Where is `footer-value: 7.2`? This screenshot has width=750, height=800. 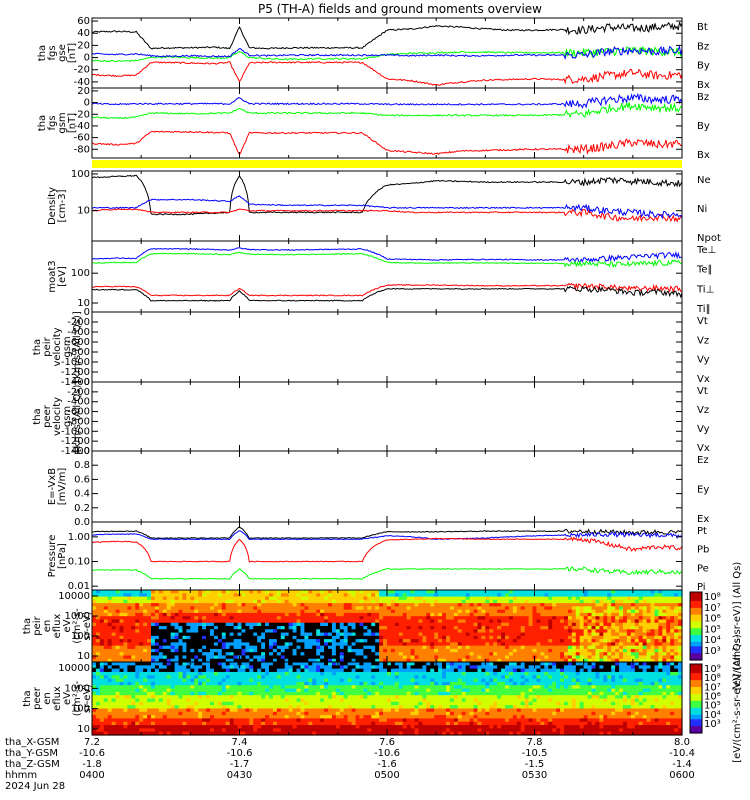 footer-value: 7.2 is located at coordinates (92, 742).